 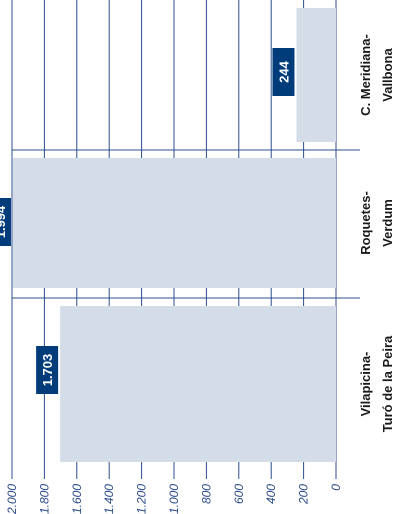 I want to click on tick-label-7: 1.400, so click(x=109, y=499).